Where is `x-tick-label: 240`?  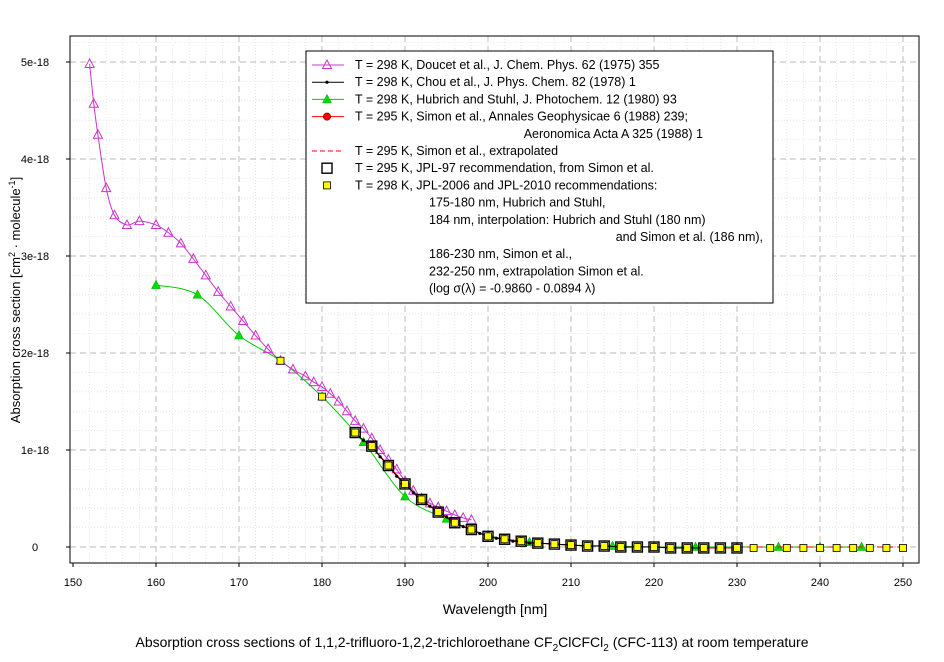 x-tick-label: 240 is located at coordinates (820, 583).